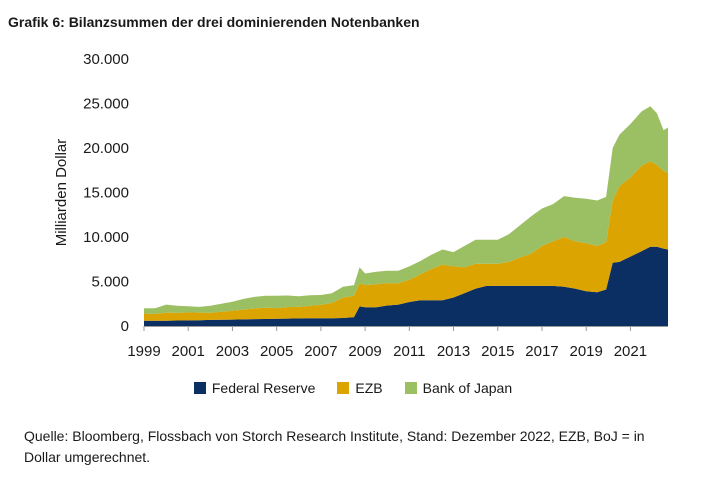 The image size is (706, 477). I want to click on y-tick-label: 15.000, so click(106, 193).